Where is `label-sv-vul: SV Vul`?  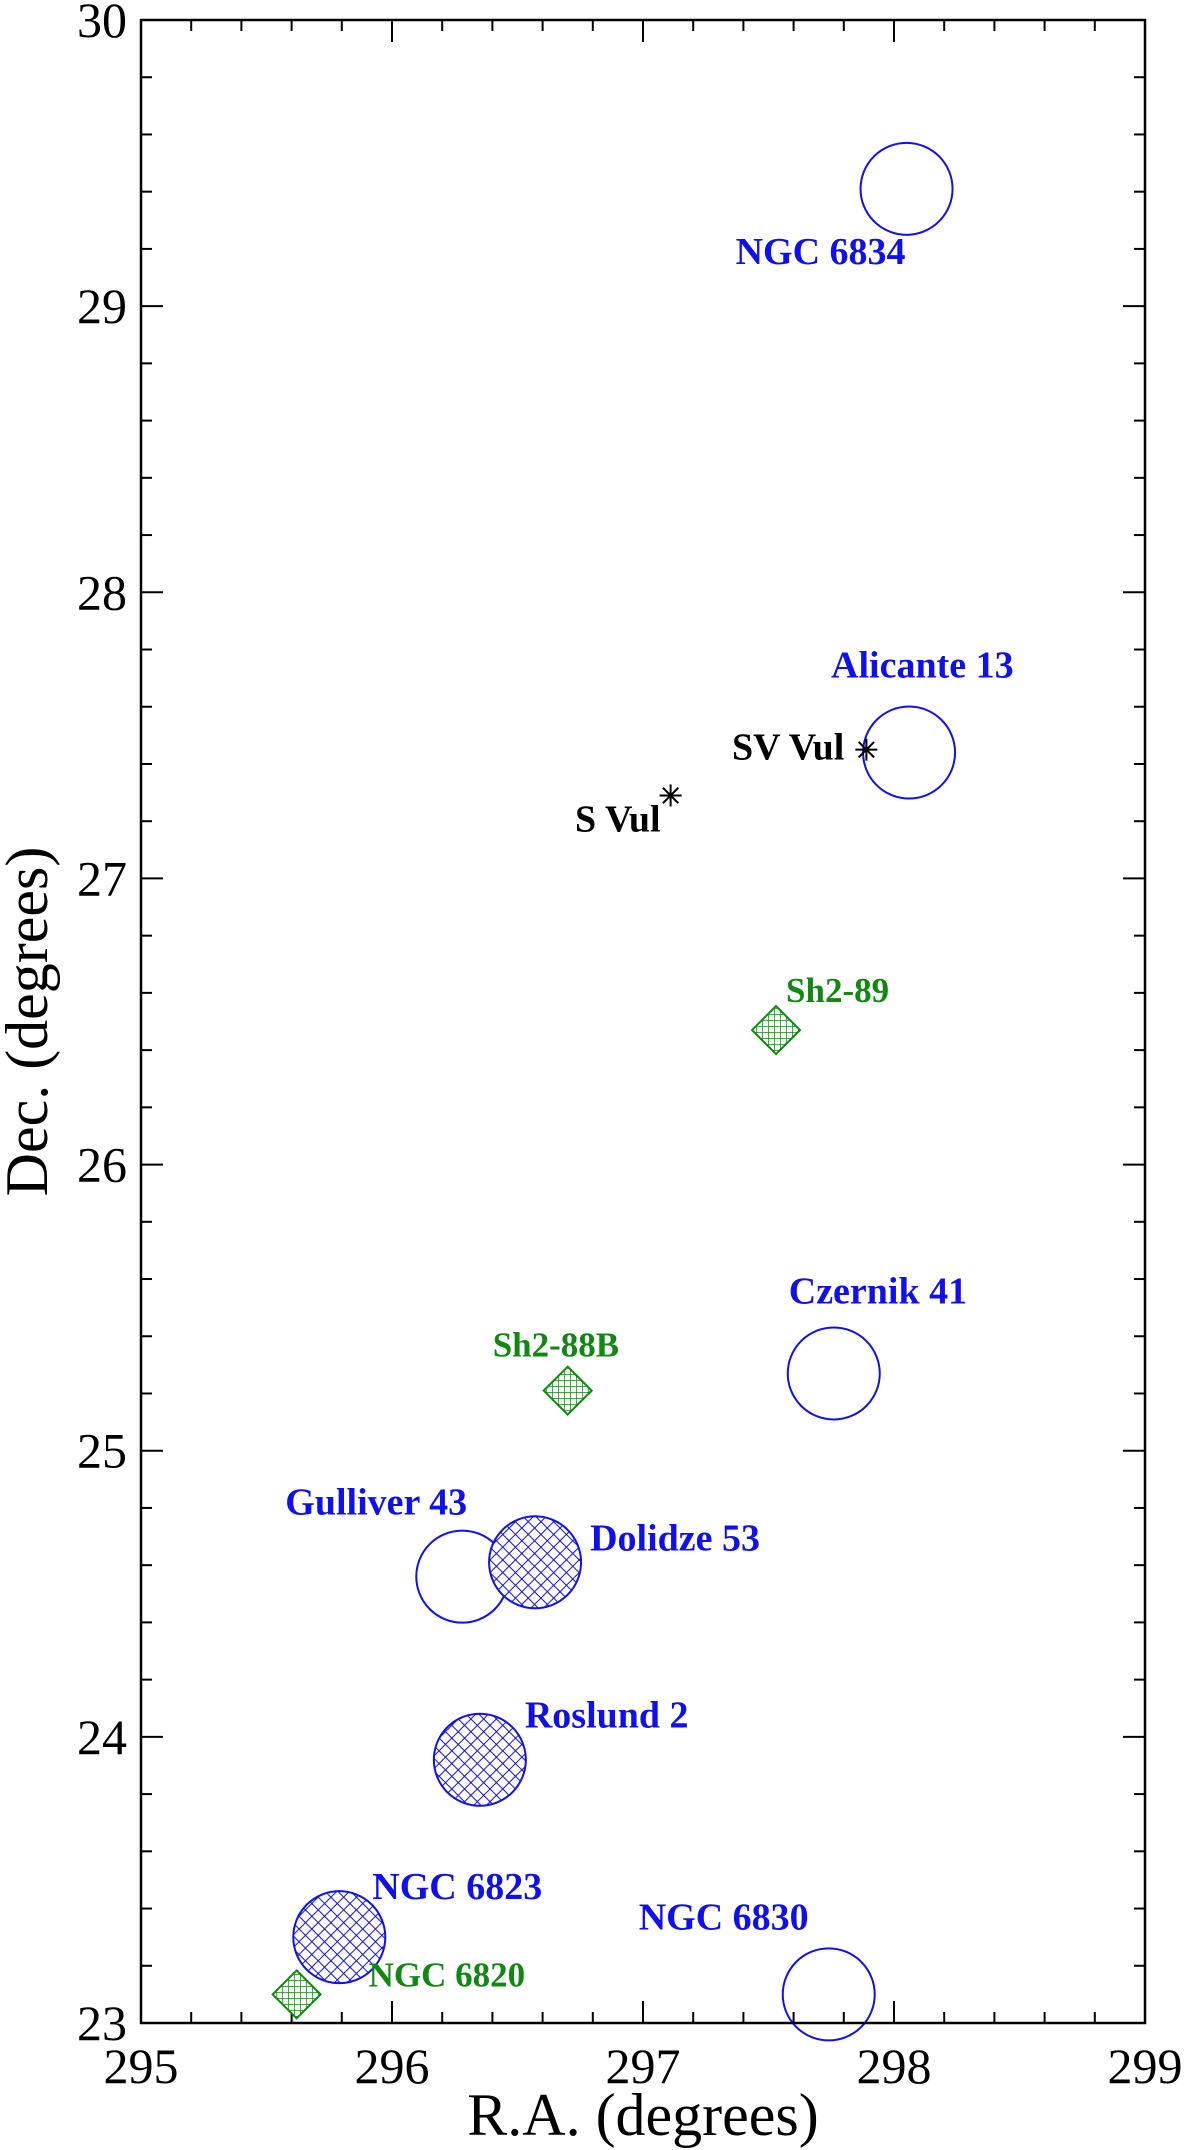
label-sv-vul: SV Vul is located at coordinates (788, 748).